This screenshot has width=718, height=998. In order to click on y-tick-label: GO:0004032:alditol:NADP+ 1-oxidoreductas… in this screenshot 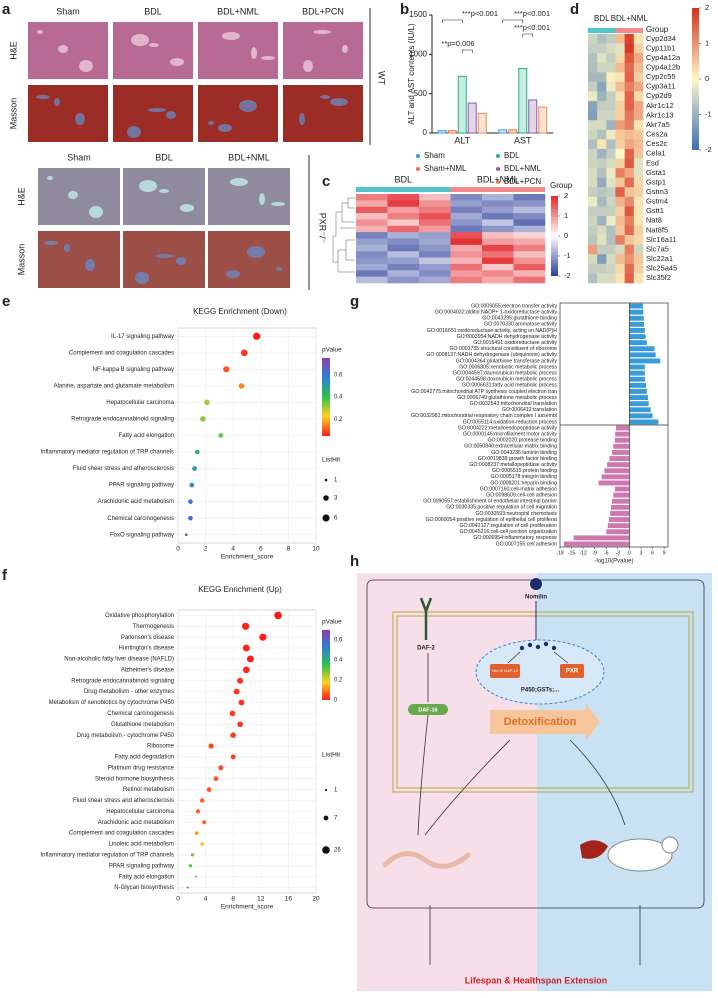, I will do `click(496, 313)`.